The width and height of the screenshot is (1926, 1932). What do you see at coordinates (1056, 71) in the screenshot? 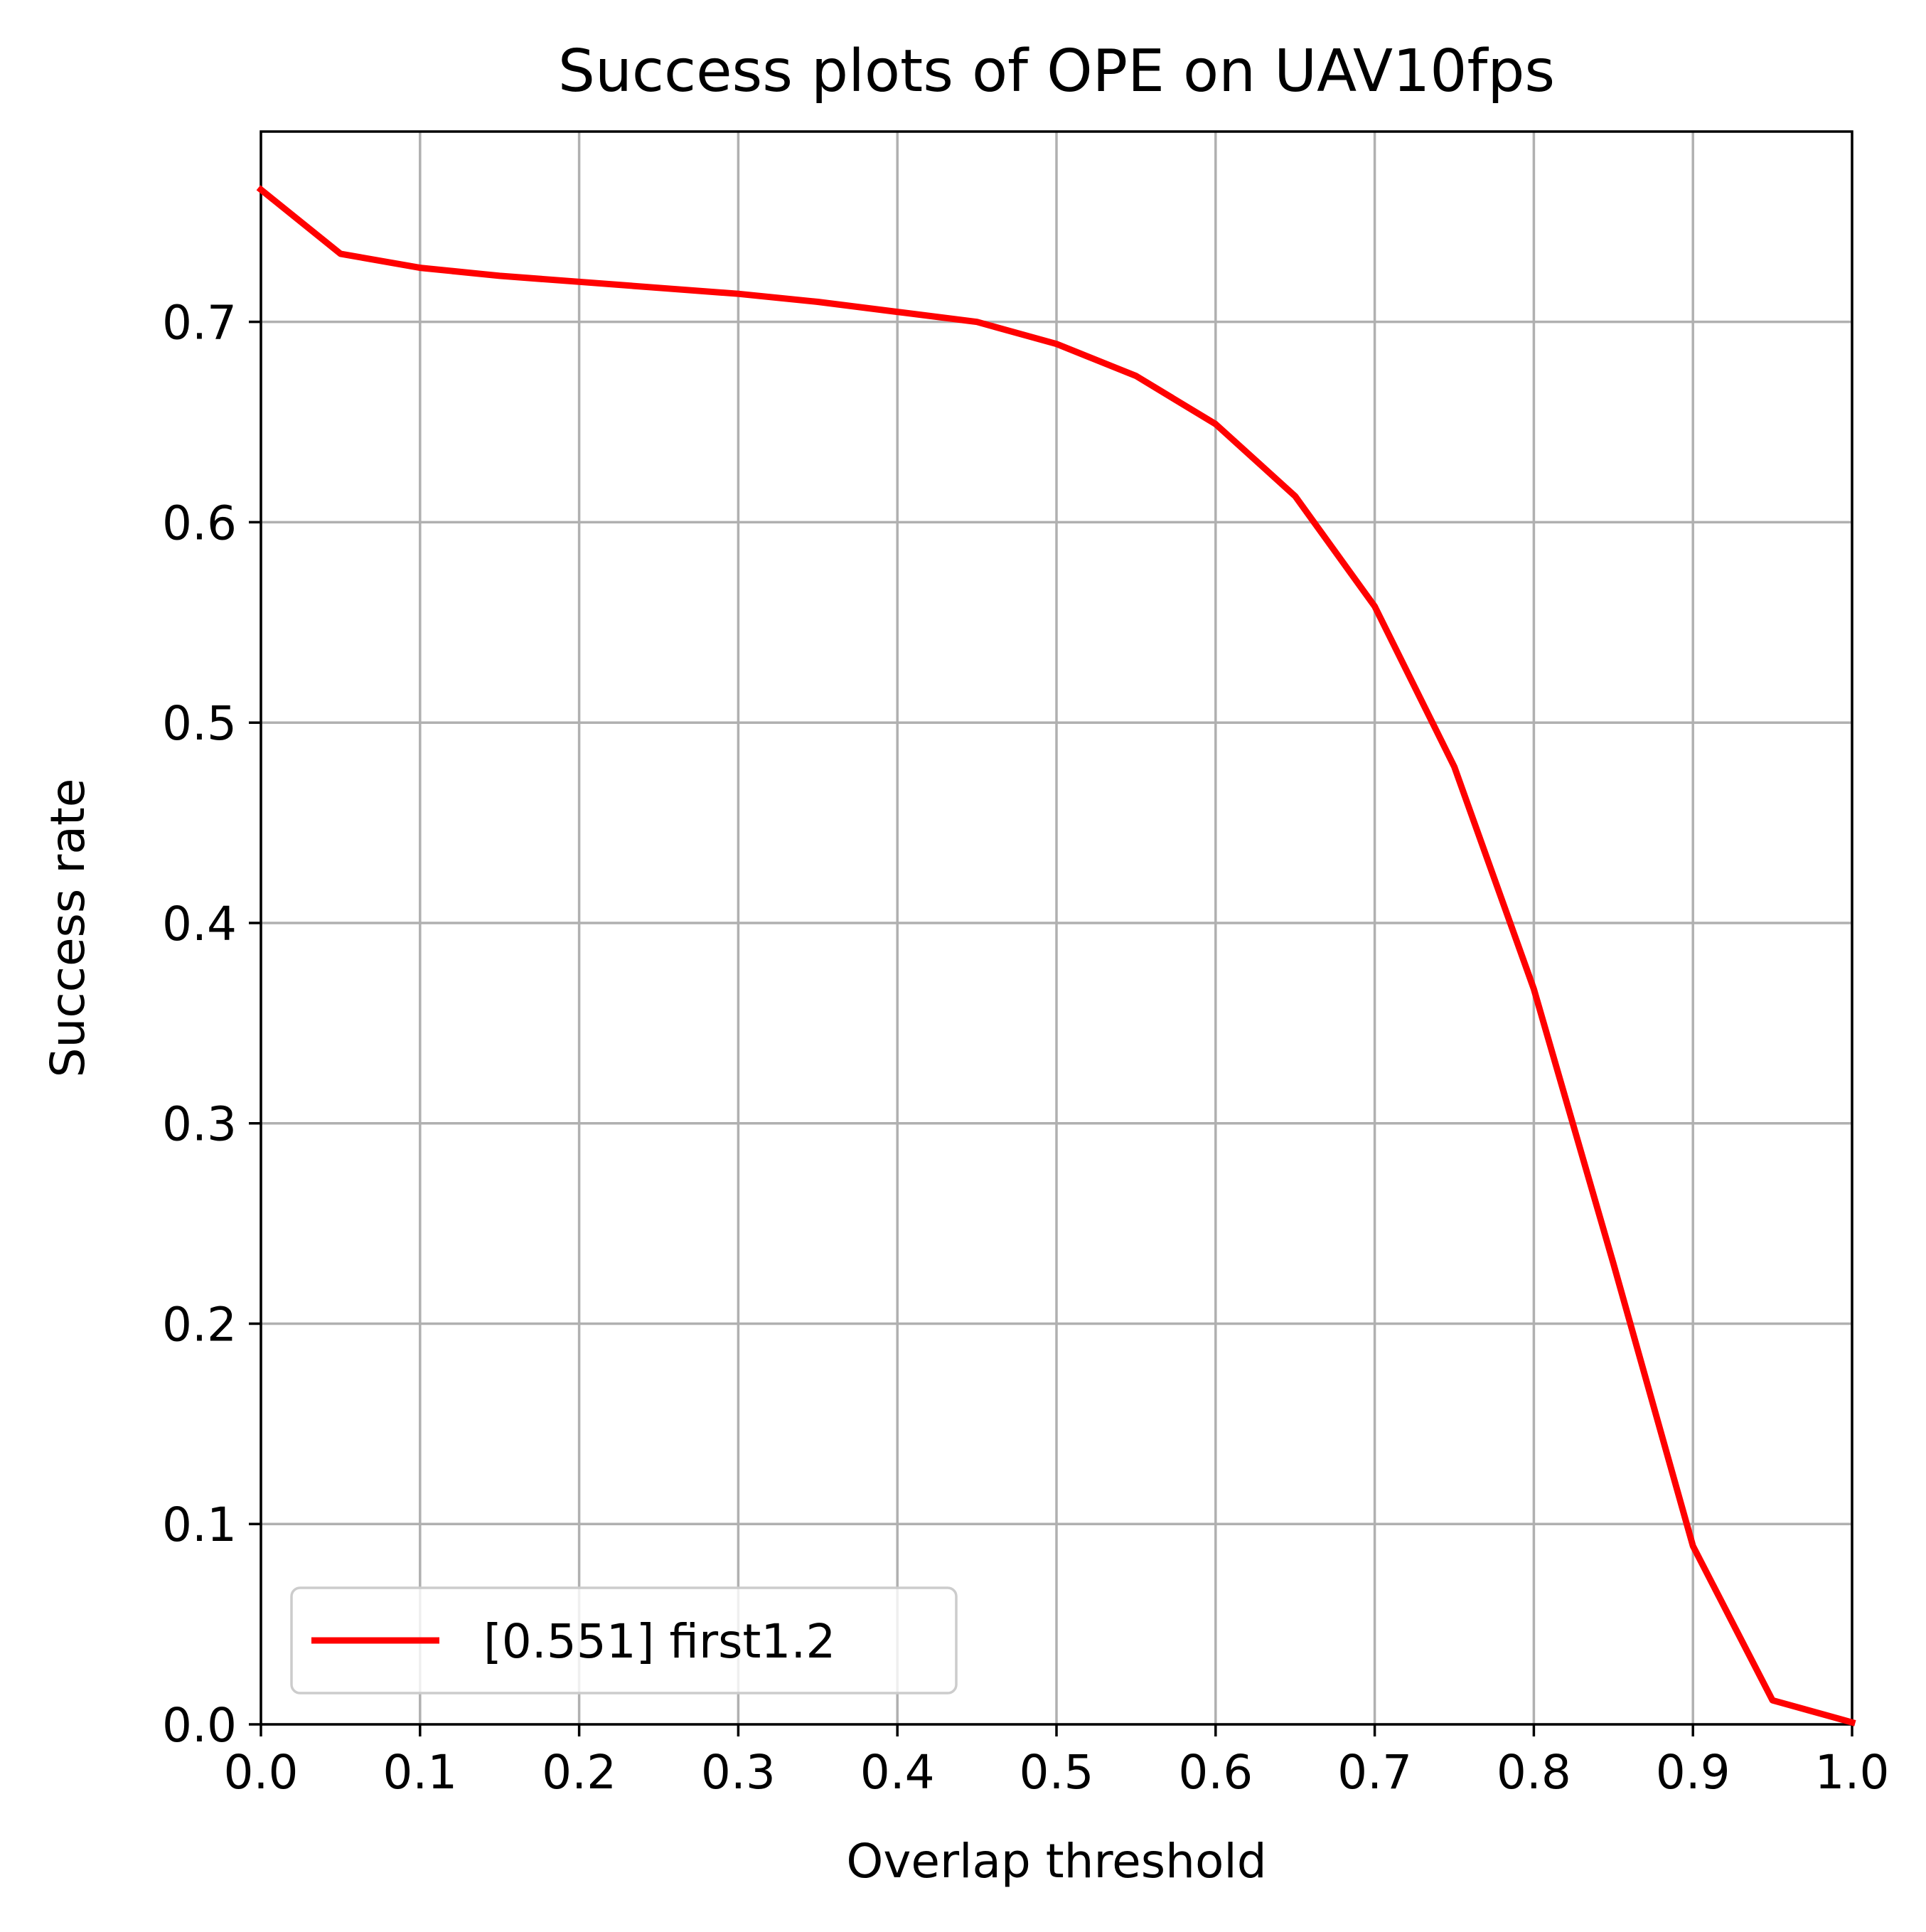
I see `chart-title: Success plots of OPE on UAV10fps` at bounding box center [1056, 71].